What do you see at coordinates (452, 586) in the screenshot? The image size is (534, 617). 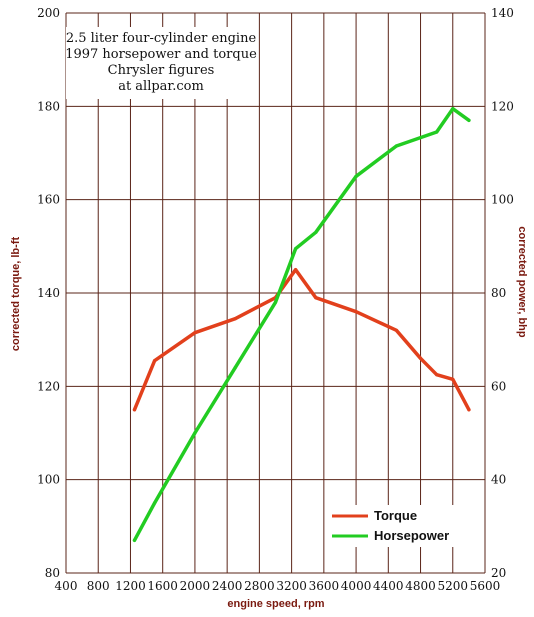 I see `x-tick-label: 5200` at bounding box center [452, 586].